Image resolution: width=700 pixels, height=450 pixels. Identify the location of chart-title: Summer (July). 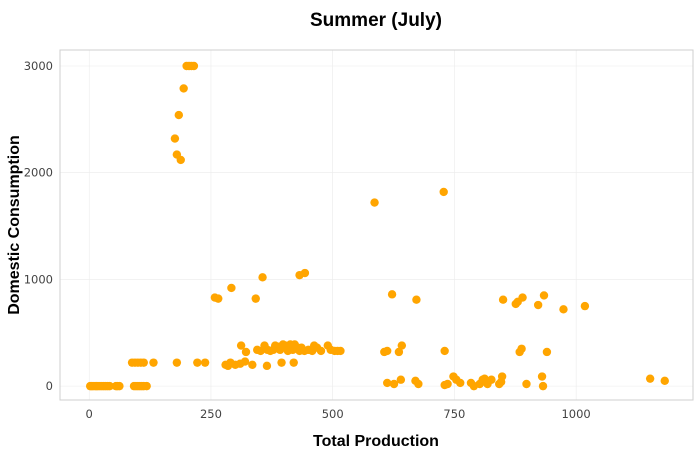
(376, 20).